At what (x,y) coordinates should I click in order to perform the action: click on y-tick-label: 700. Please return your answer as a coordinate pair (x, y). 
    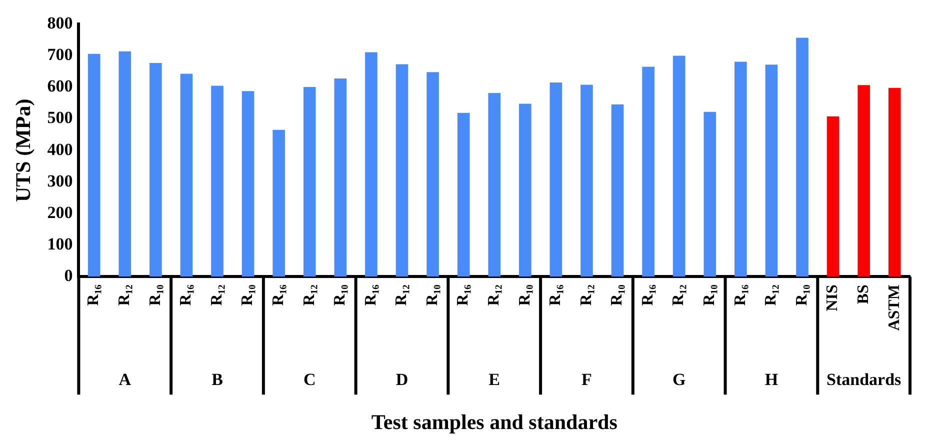
    Looking at the image, I should click on (60, 54).